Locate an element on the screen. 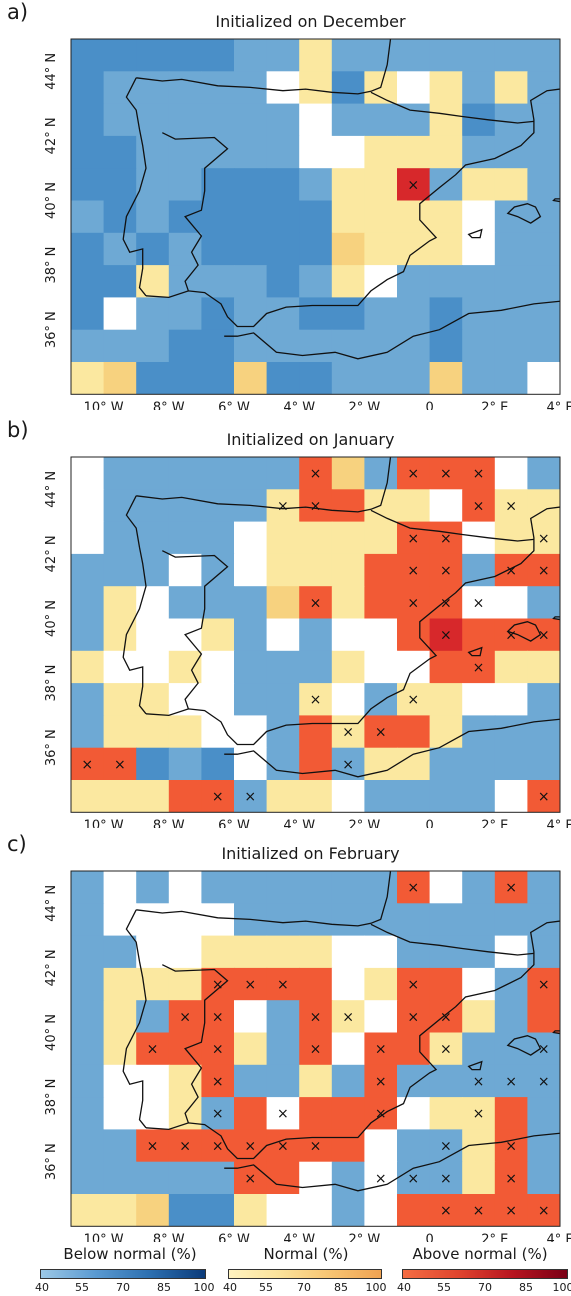 Image resolution: width=571 pixels, height=1296 pixels. lon-label: 2° W is located at coordinates (365, 1237).